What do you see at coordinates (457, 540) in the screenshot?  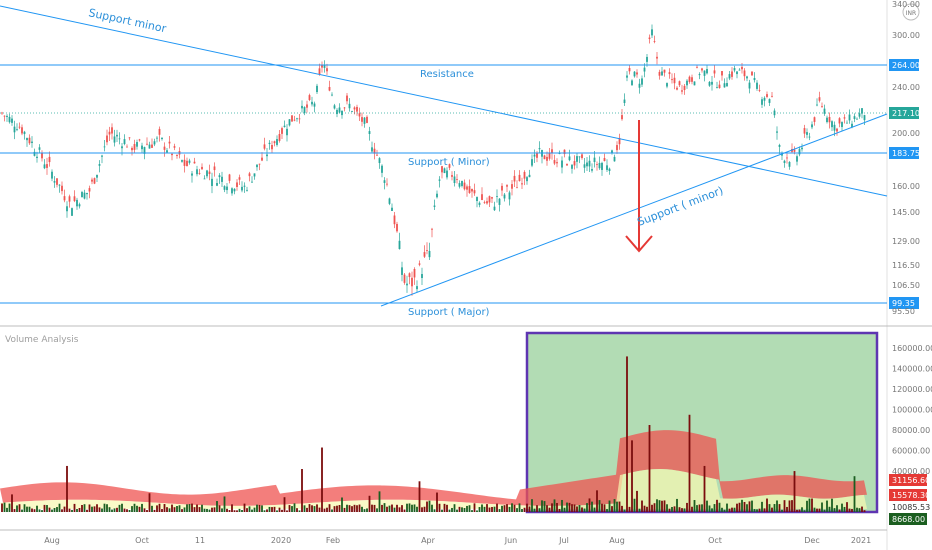 I see `time-axis: Aug Oct 11 2020 Feb Apr Jun Jul Aug Oct Dec 2021` at bounding box center [457, 540].